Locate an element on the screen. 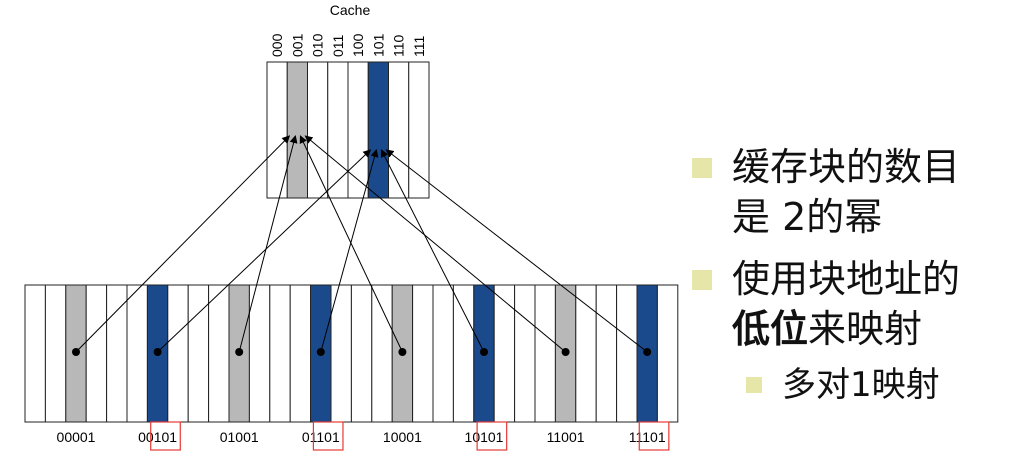  cache-block is located at coordinates (348, 130).